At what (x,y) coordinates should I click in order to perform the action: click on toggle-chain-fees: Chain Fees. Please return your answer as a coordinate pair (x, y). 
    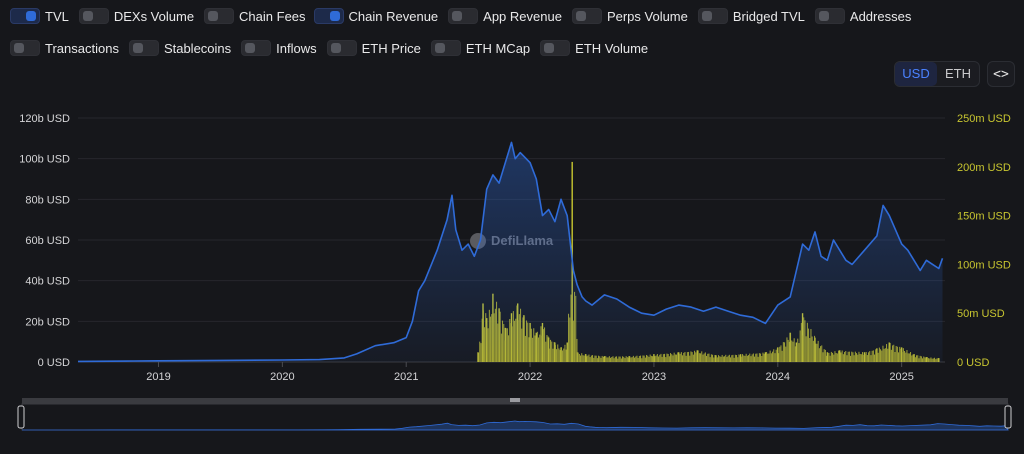
    Looking at the image, I should click on (255, 16).